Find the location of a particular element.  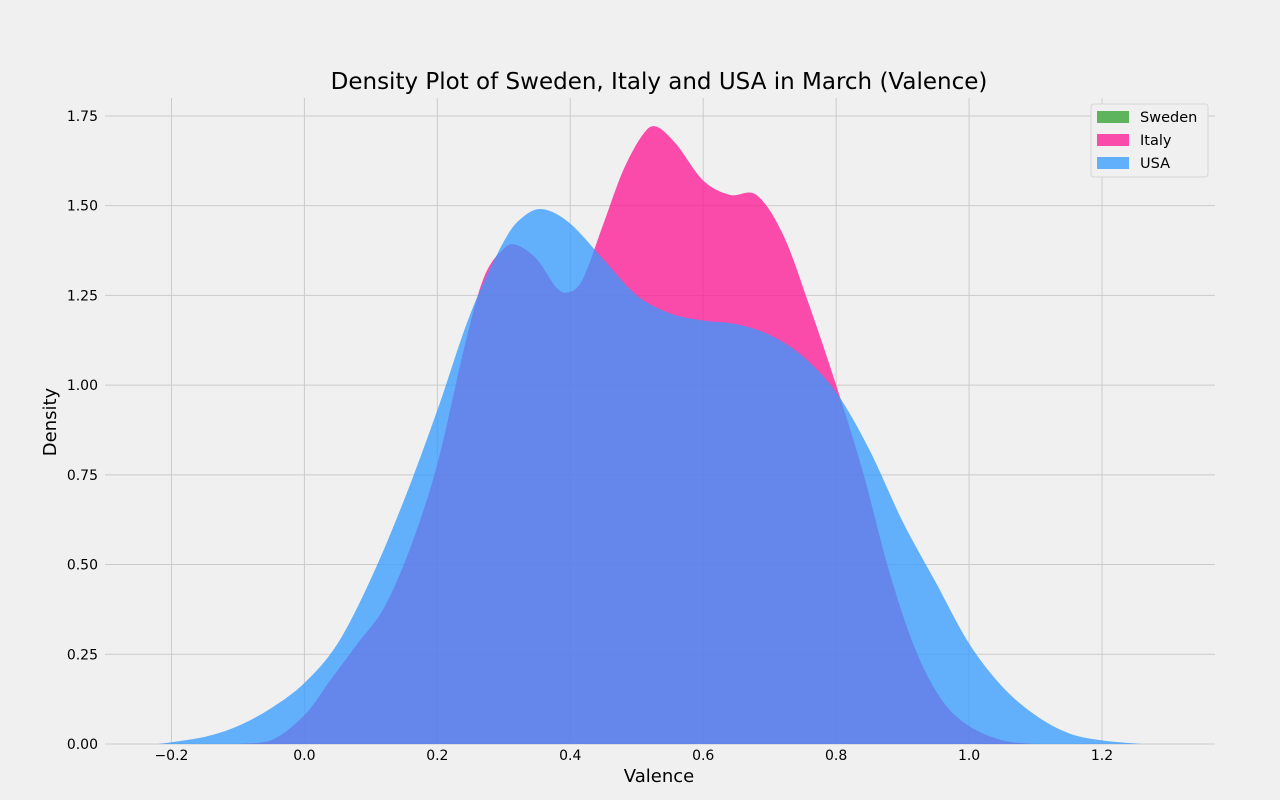

legend-label-italy: Italy is located at coordinates (1156, 141).